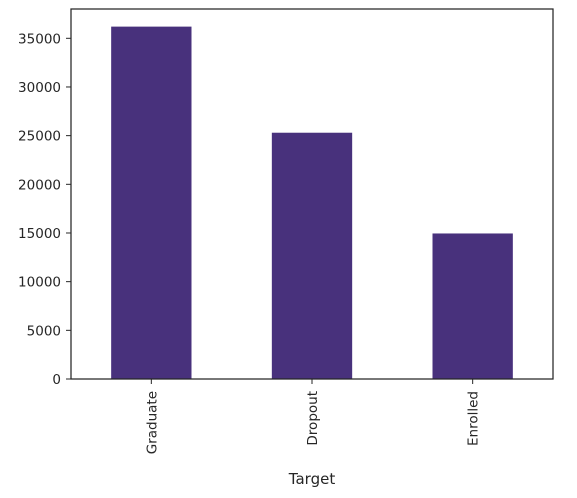 Image resolution: width=577 pixels, height=498 pixels. Describe the element at coordinates (39, 234) in the screenshot. I see `y-tick-label: 15000` at that location.